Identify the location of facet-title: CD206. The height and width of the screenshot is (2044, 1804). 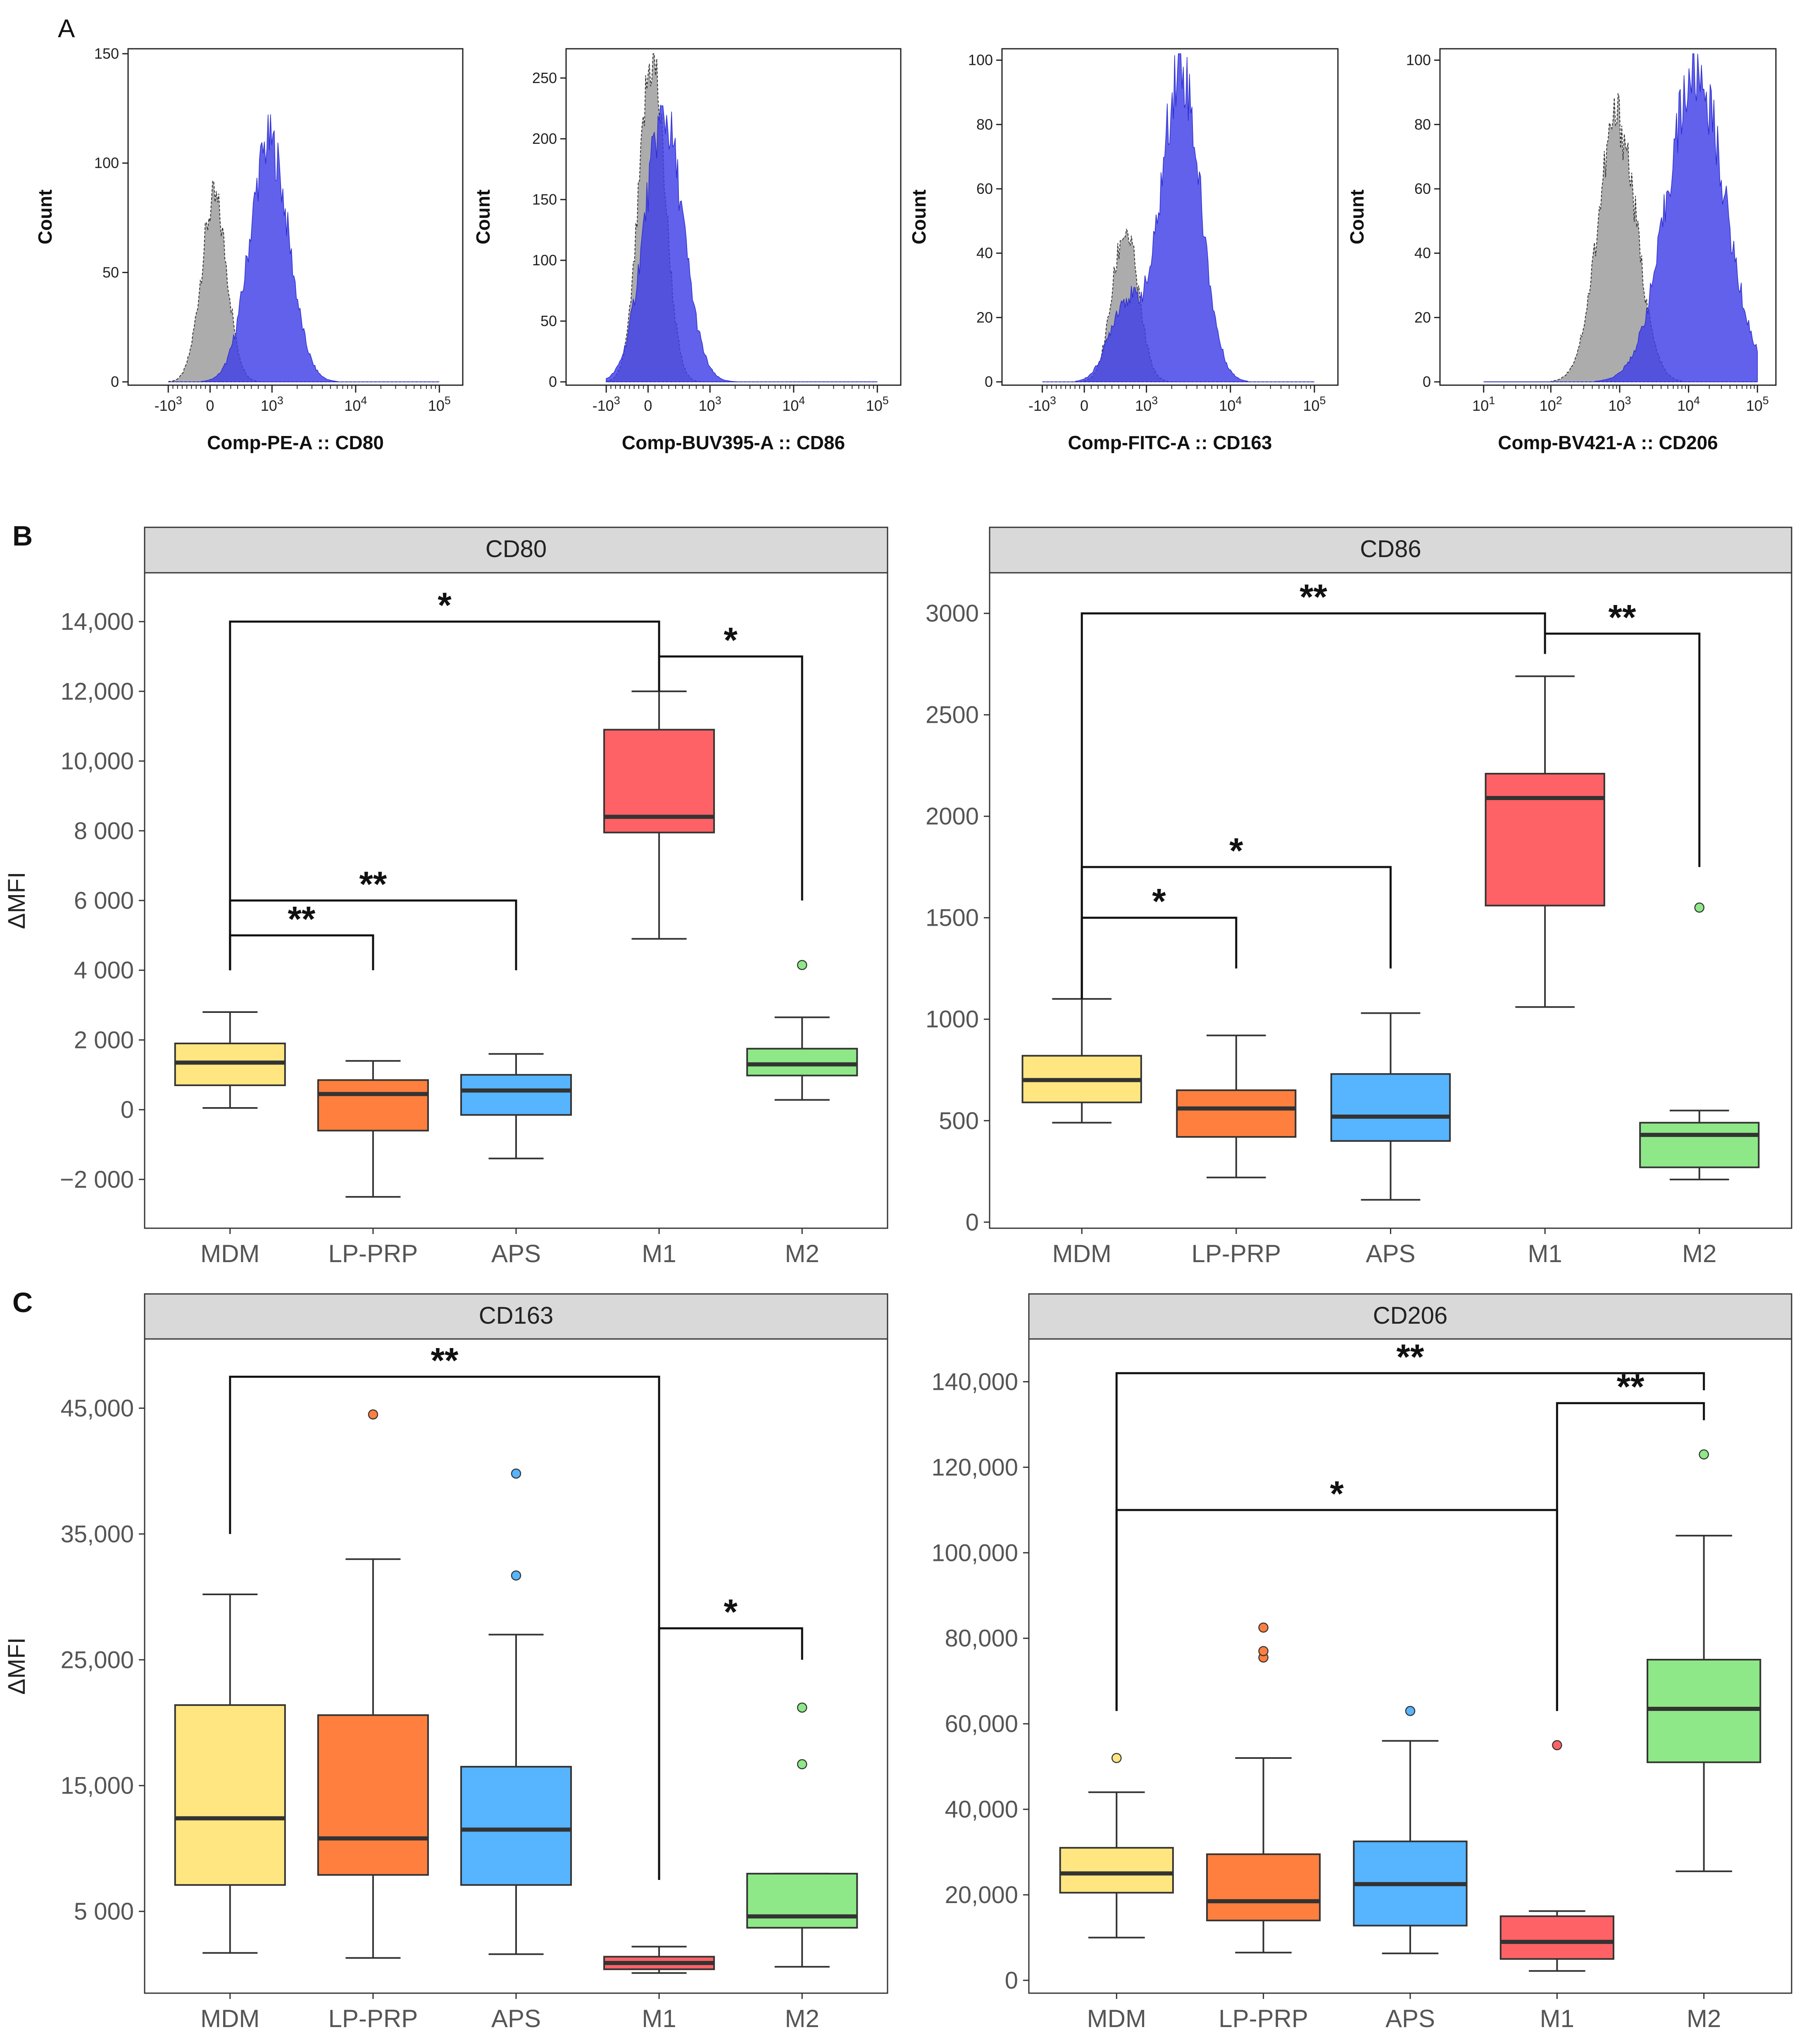
(1411, 1315).